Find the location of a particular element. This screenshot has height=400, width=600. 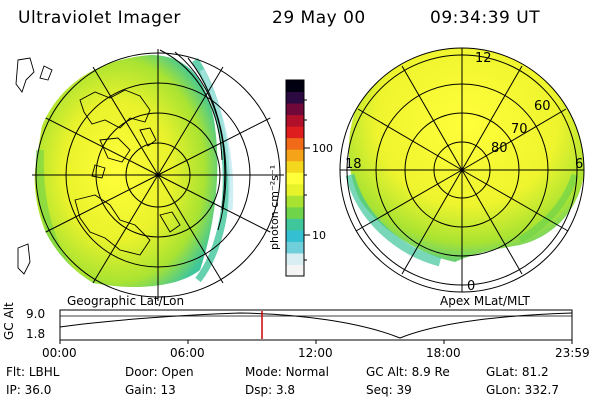

lat-label-60: 60 is located at coordinates (542, 106).